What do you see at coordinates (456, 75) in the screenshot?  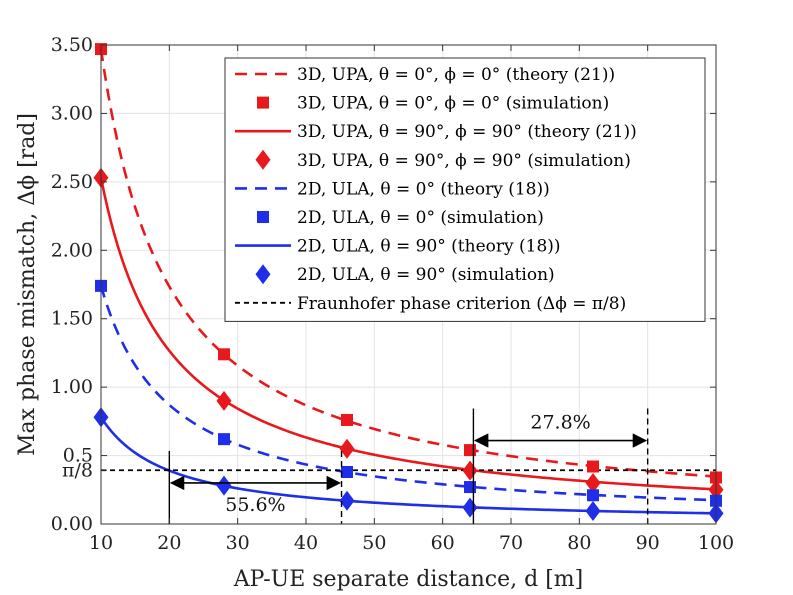 I see `legend-label: 3D, UPA, θ = 0°, ϕ = 0° (theory (21))` at bounding box center [456, 75].